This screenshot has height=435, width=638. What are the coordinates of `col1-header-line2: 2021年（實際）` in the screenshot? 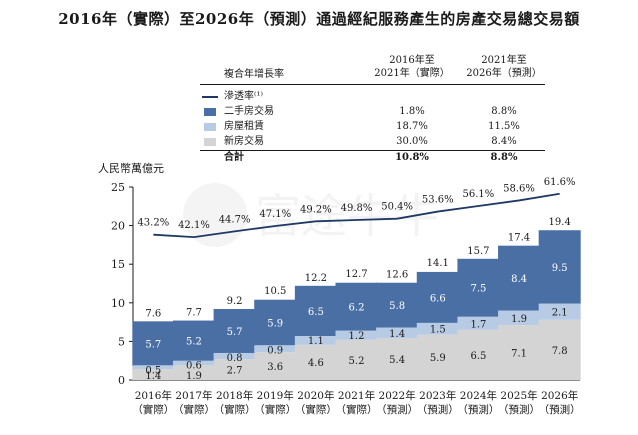 It's located at (412, 73).